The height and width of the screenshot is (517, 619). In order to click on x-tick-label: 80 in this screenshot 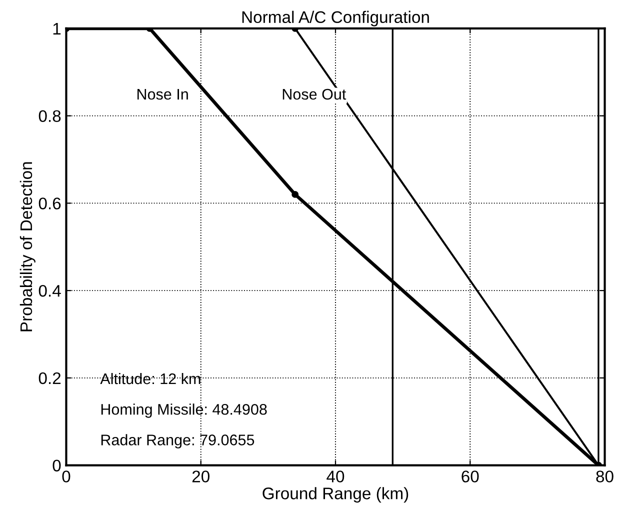, I will do `click(605, 476)`.